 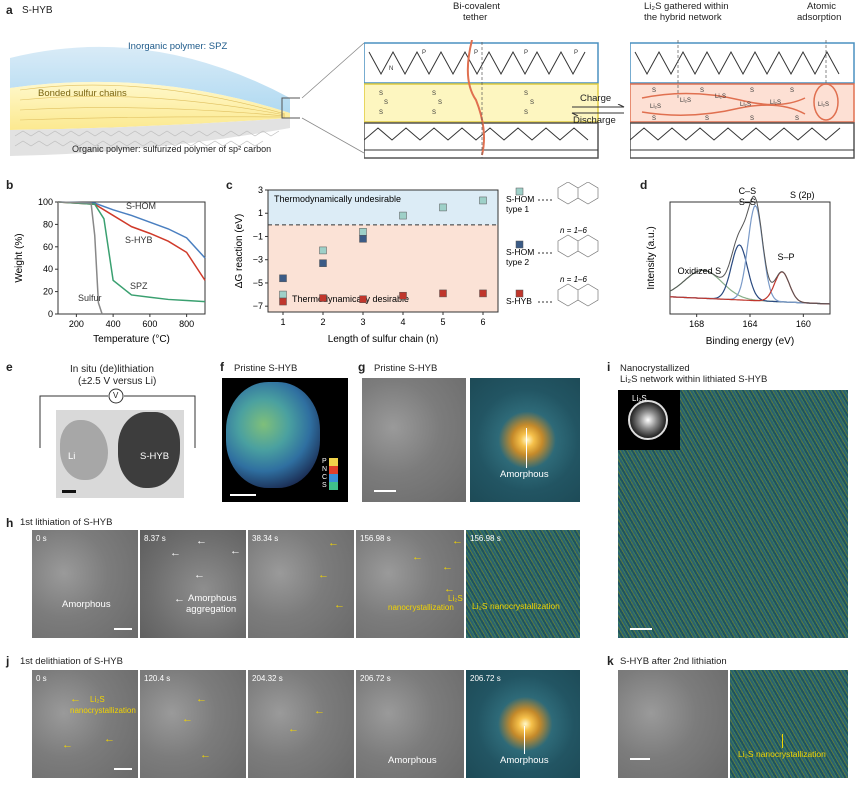 I want to click on y-tick-label: −5, so click(x=258, y=283).